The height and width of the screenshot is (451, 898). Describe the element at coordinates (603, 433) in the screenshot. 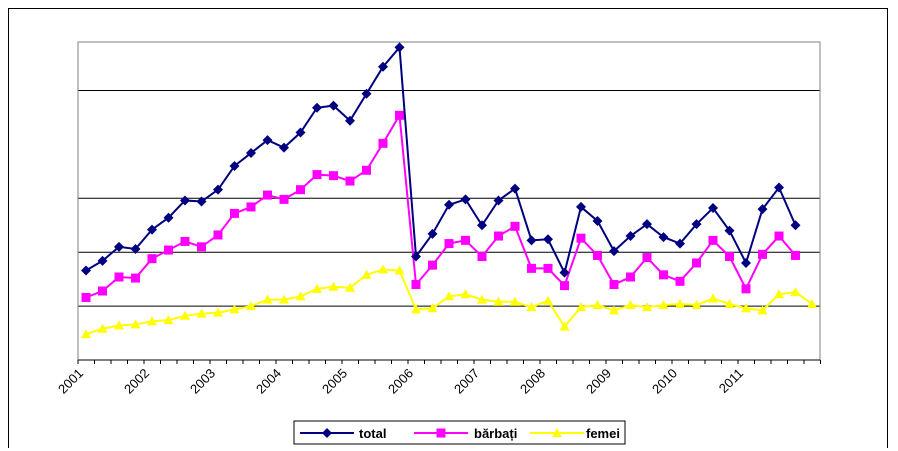

I see `legend-label: femei` at that location.